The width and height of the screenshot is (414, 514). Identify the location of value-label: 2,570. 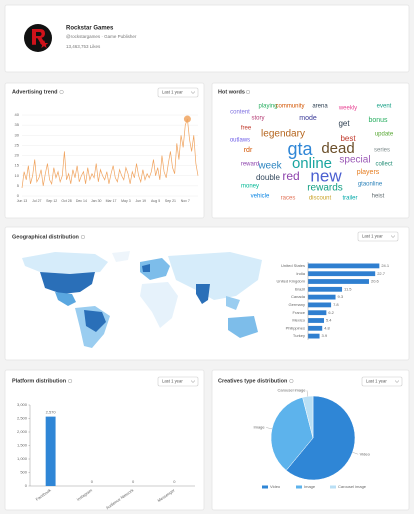
(51, 412).